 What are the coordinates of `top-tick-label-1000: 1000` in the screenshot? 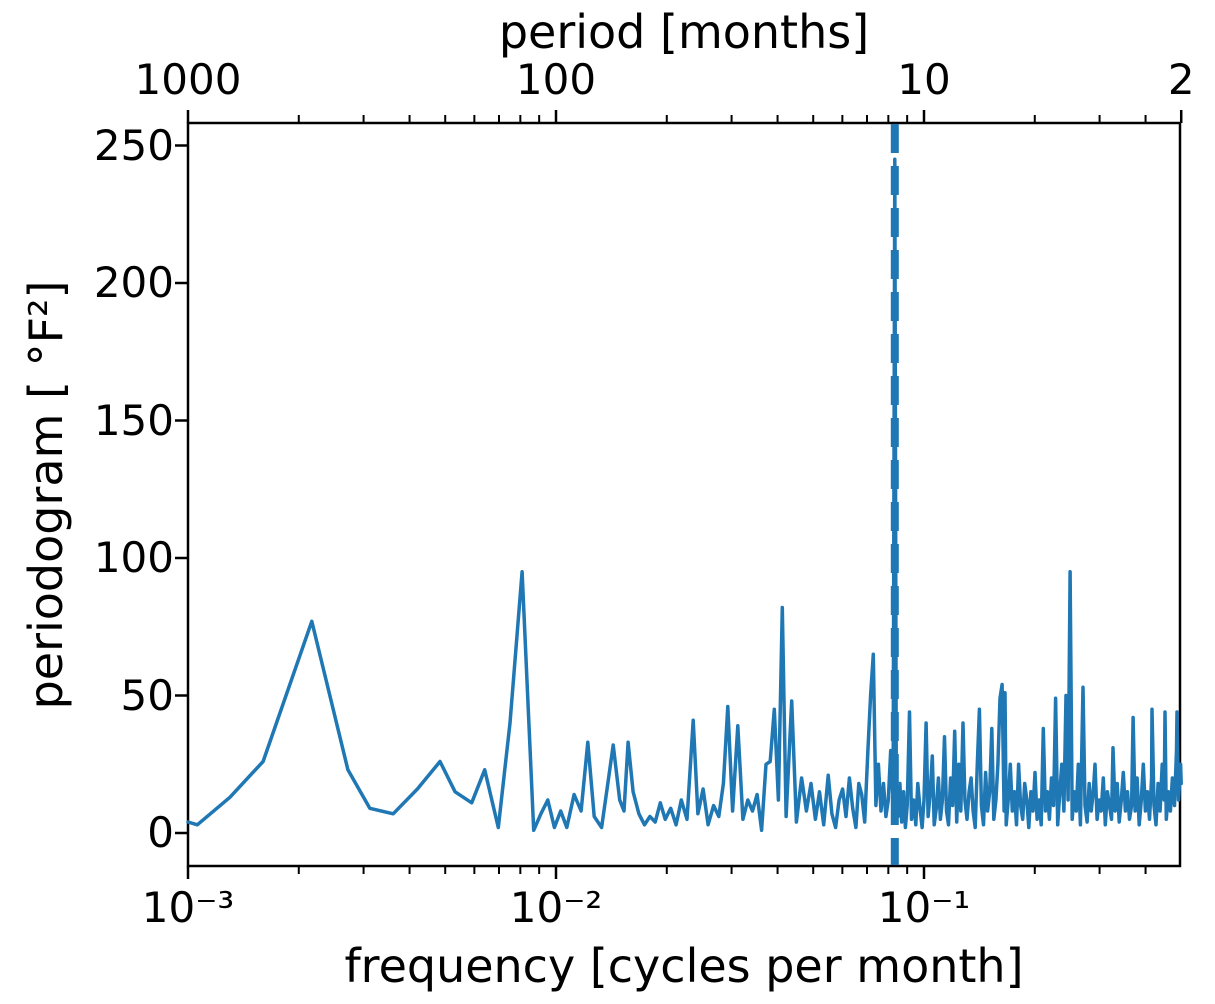 It's located at (188, 79).